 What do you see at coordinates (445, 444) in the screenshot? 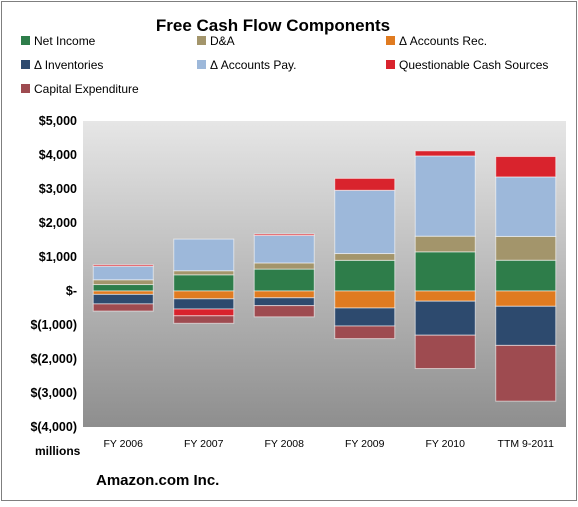
I see `x-tick-label: FY 2010` at bounding box center [445, 444].